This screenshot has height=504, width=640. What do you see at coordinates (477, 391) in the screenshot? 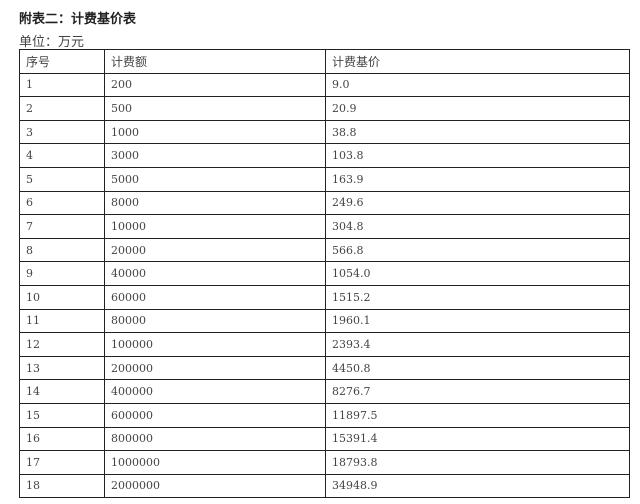
I see `cell-base-price: 8276.7` at bounding box center [477, 391].